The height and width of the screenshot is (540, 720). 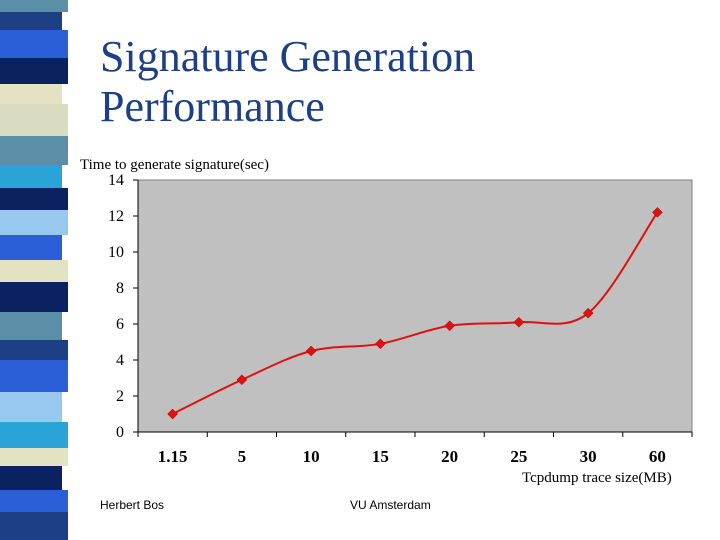 I want to click on footer-author: Herbert Bos, so click(x=132, y=505).